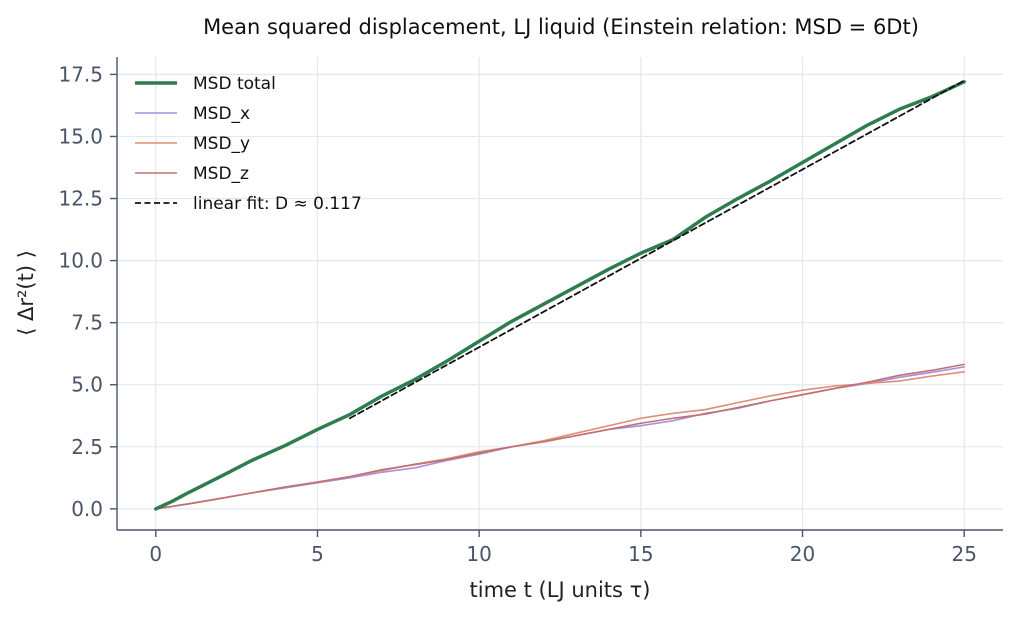 The image size is (1019, 619). What do you see at coordinates (317, 554) in the screenshot?
I see `x-tick-label: 5` at bounding box center [317, 554].